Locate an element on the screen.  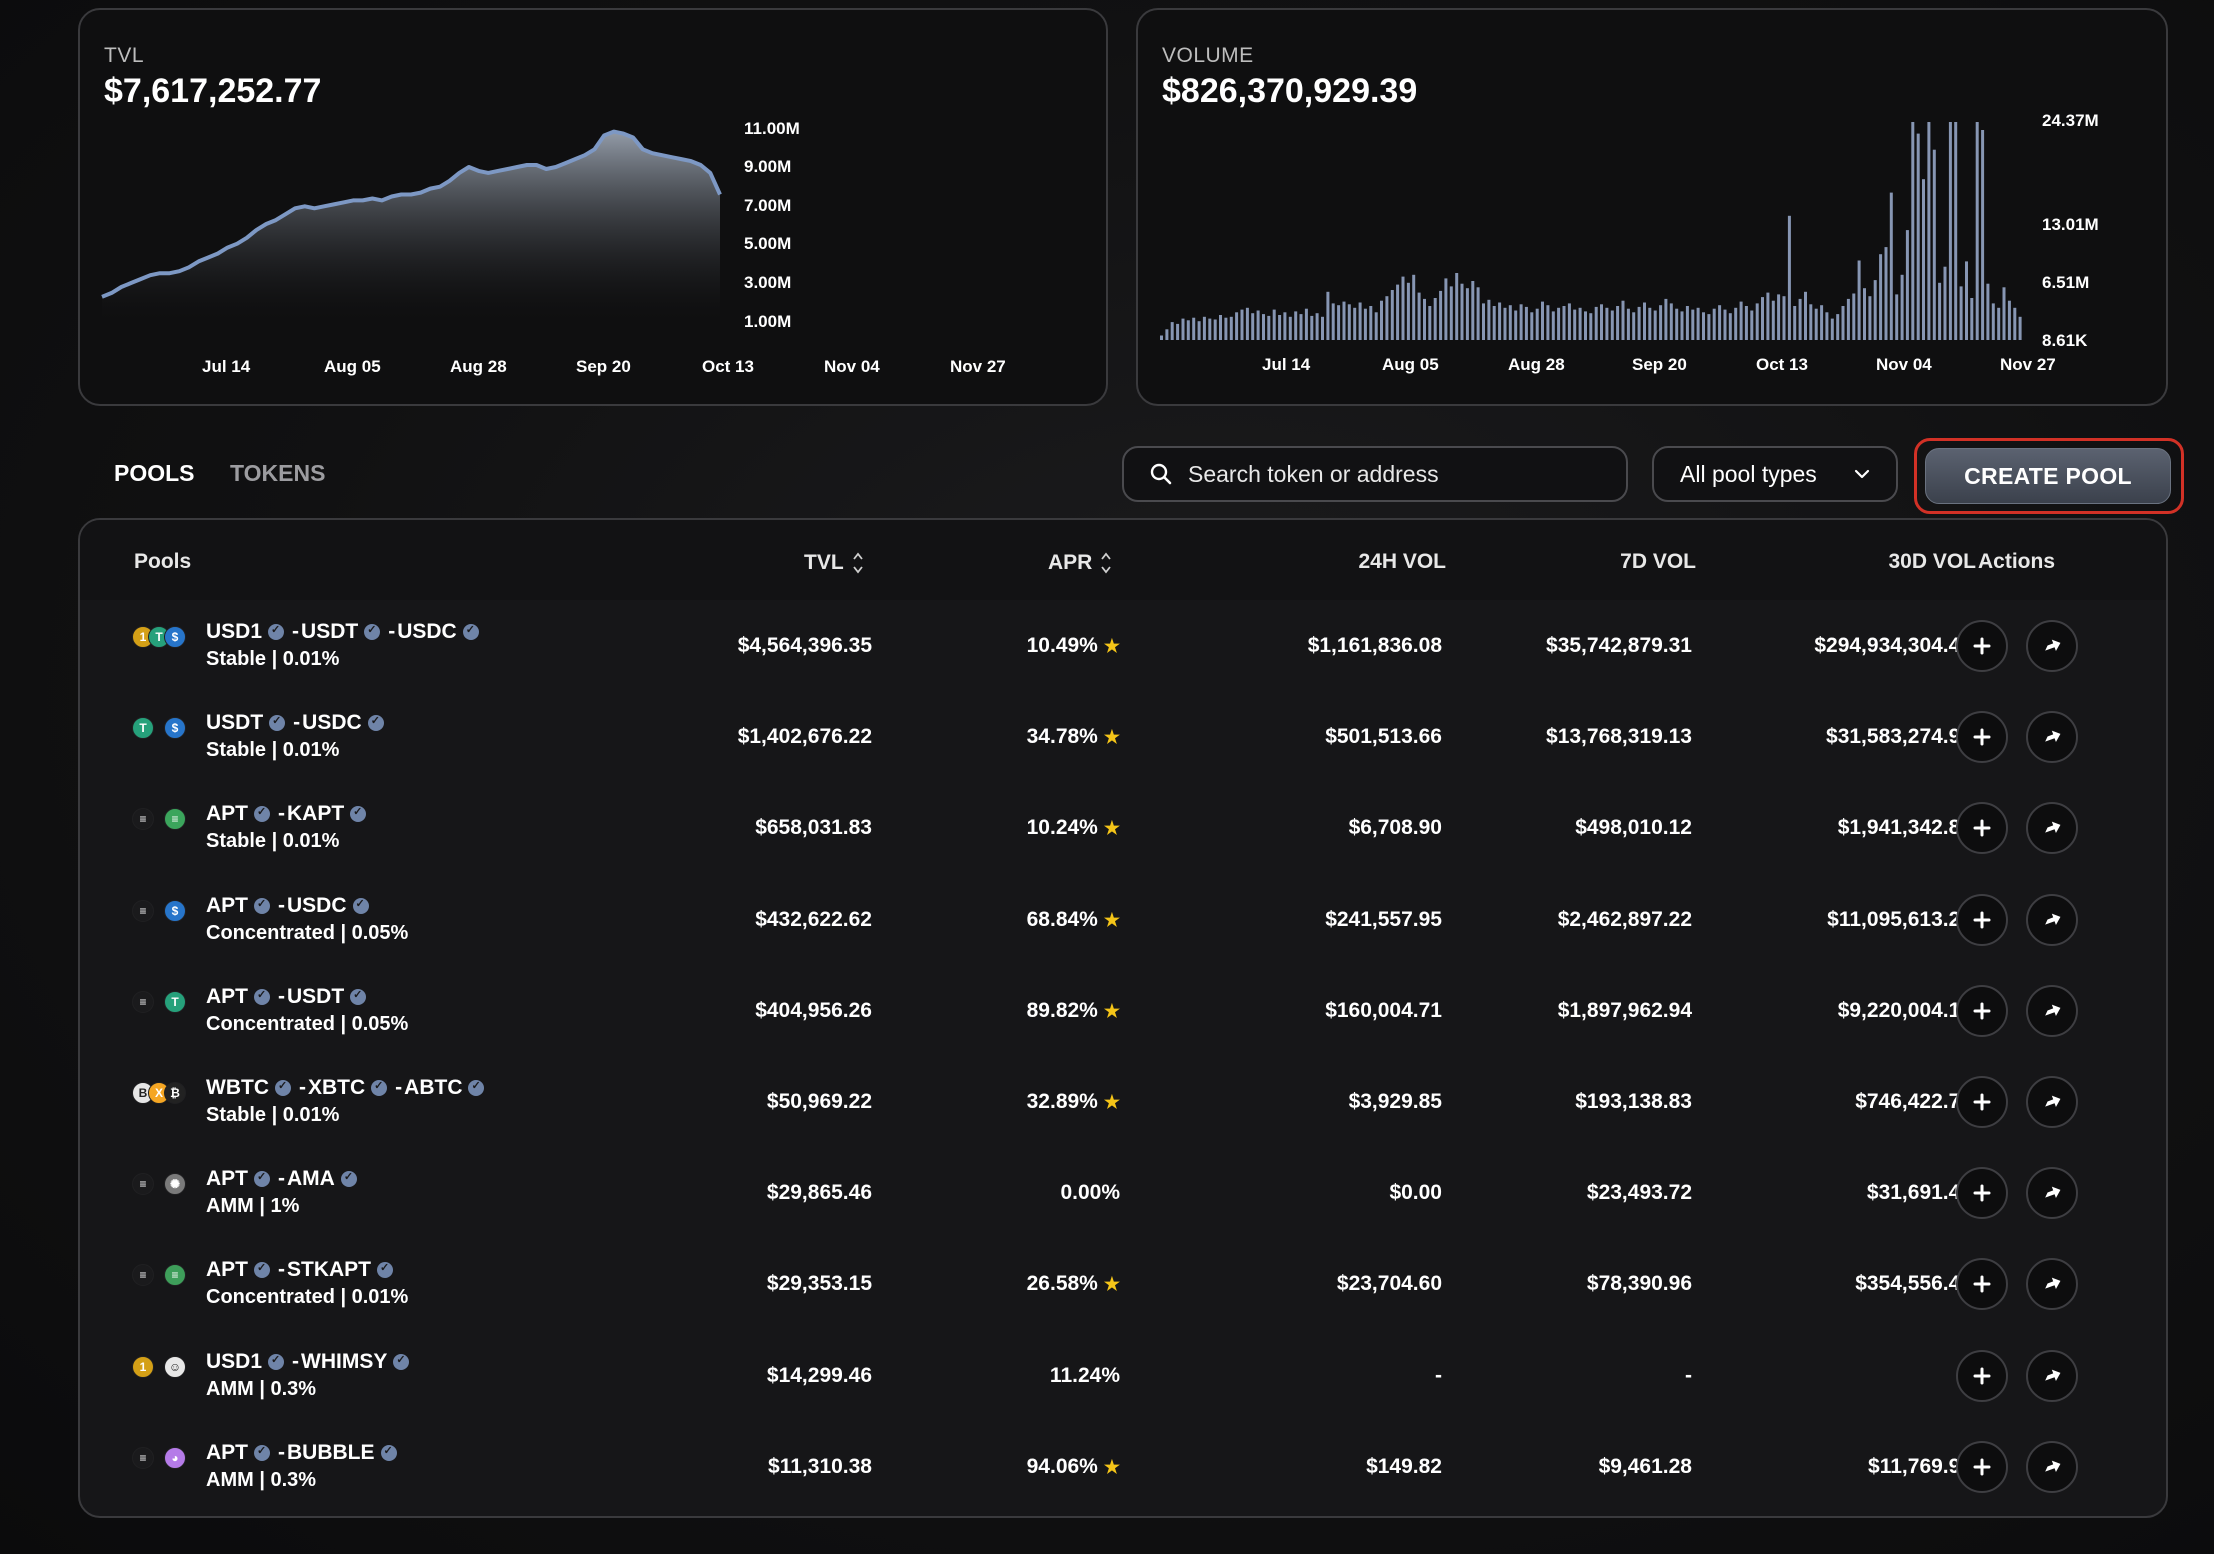
tab-tokens: TOKENS is located at coordinates (278, 473).